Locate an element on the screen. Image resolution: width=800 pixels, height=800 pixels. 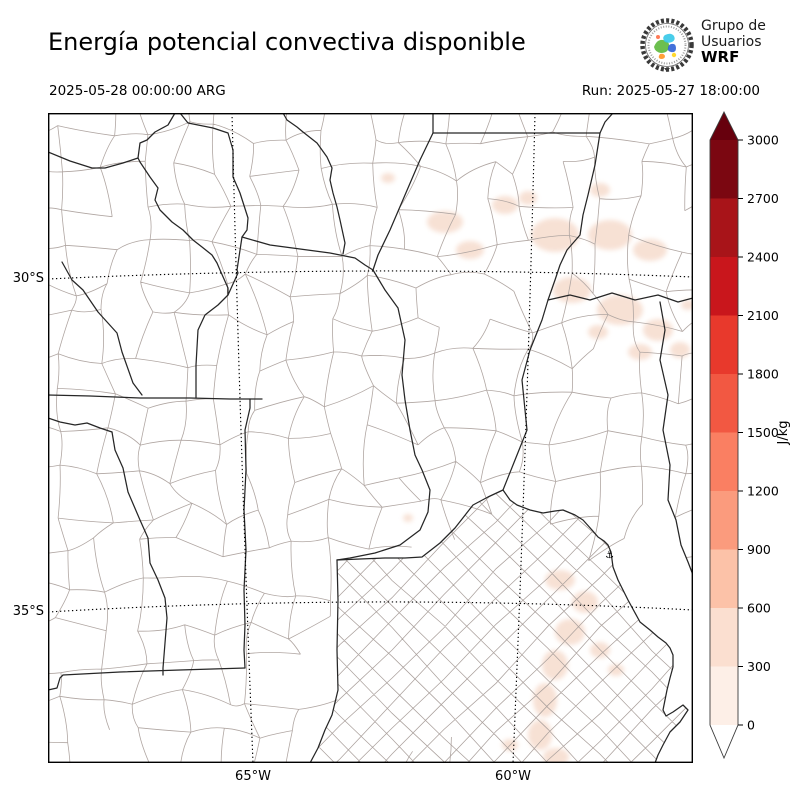
svg-text: 300 is located at coordinates (759, 666).